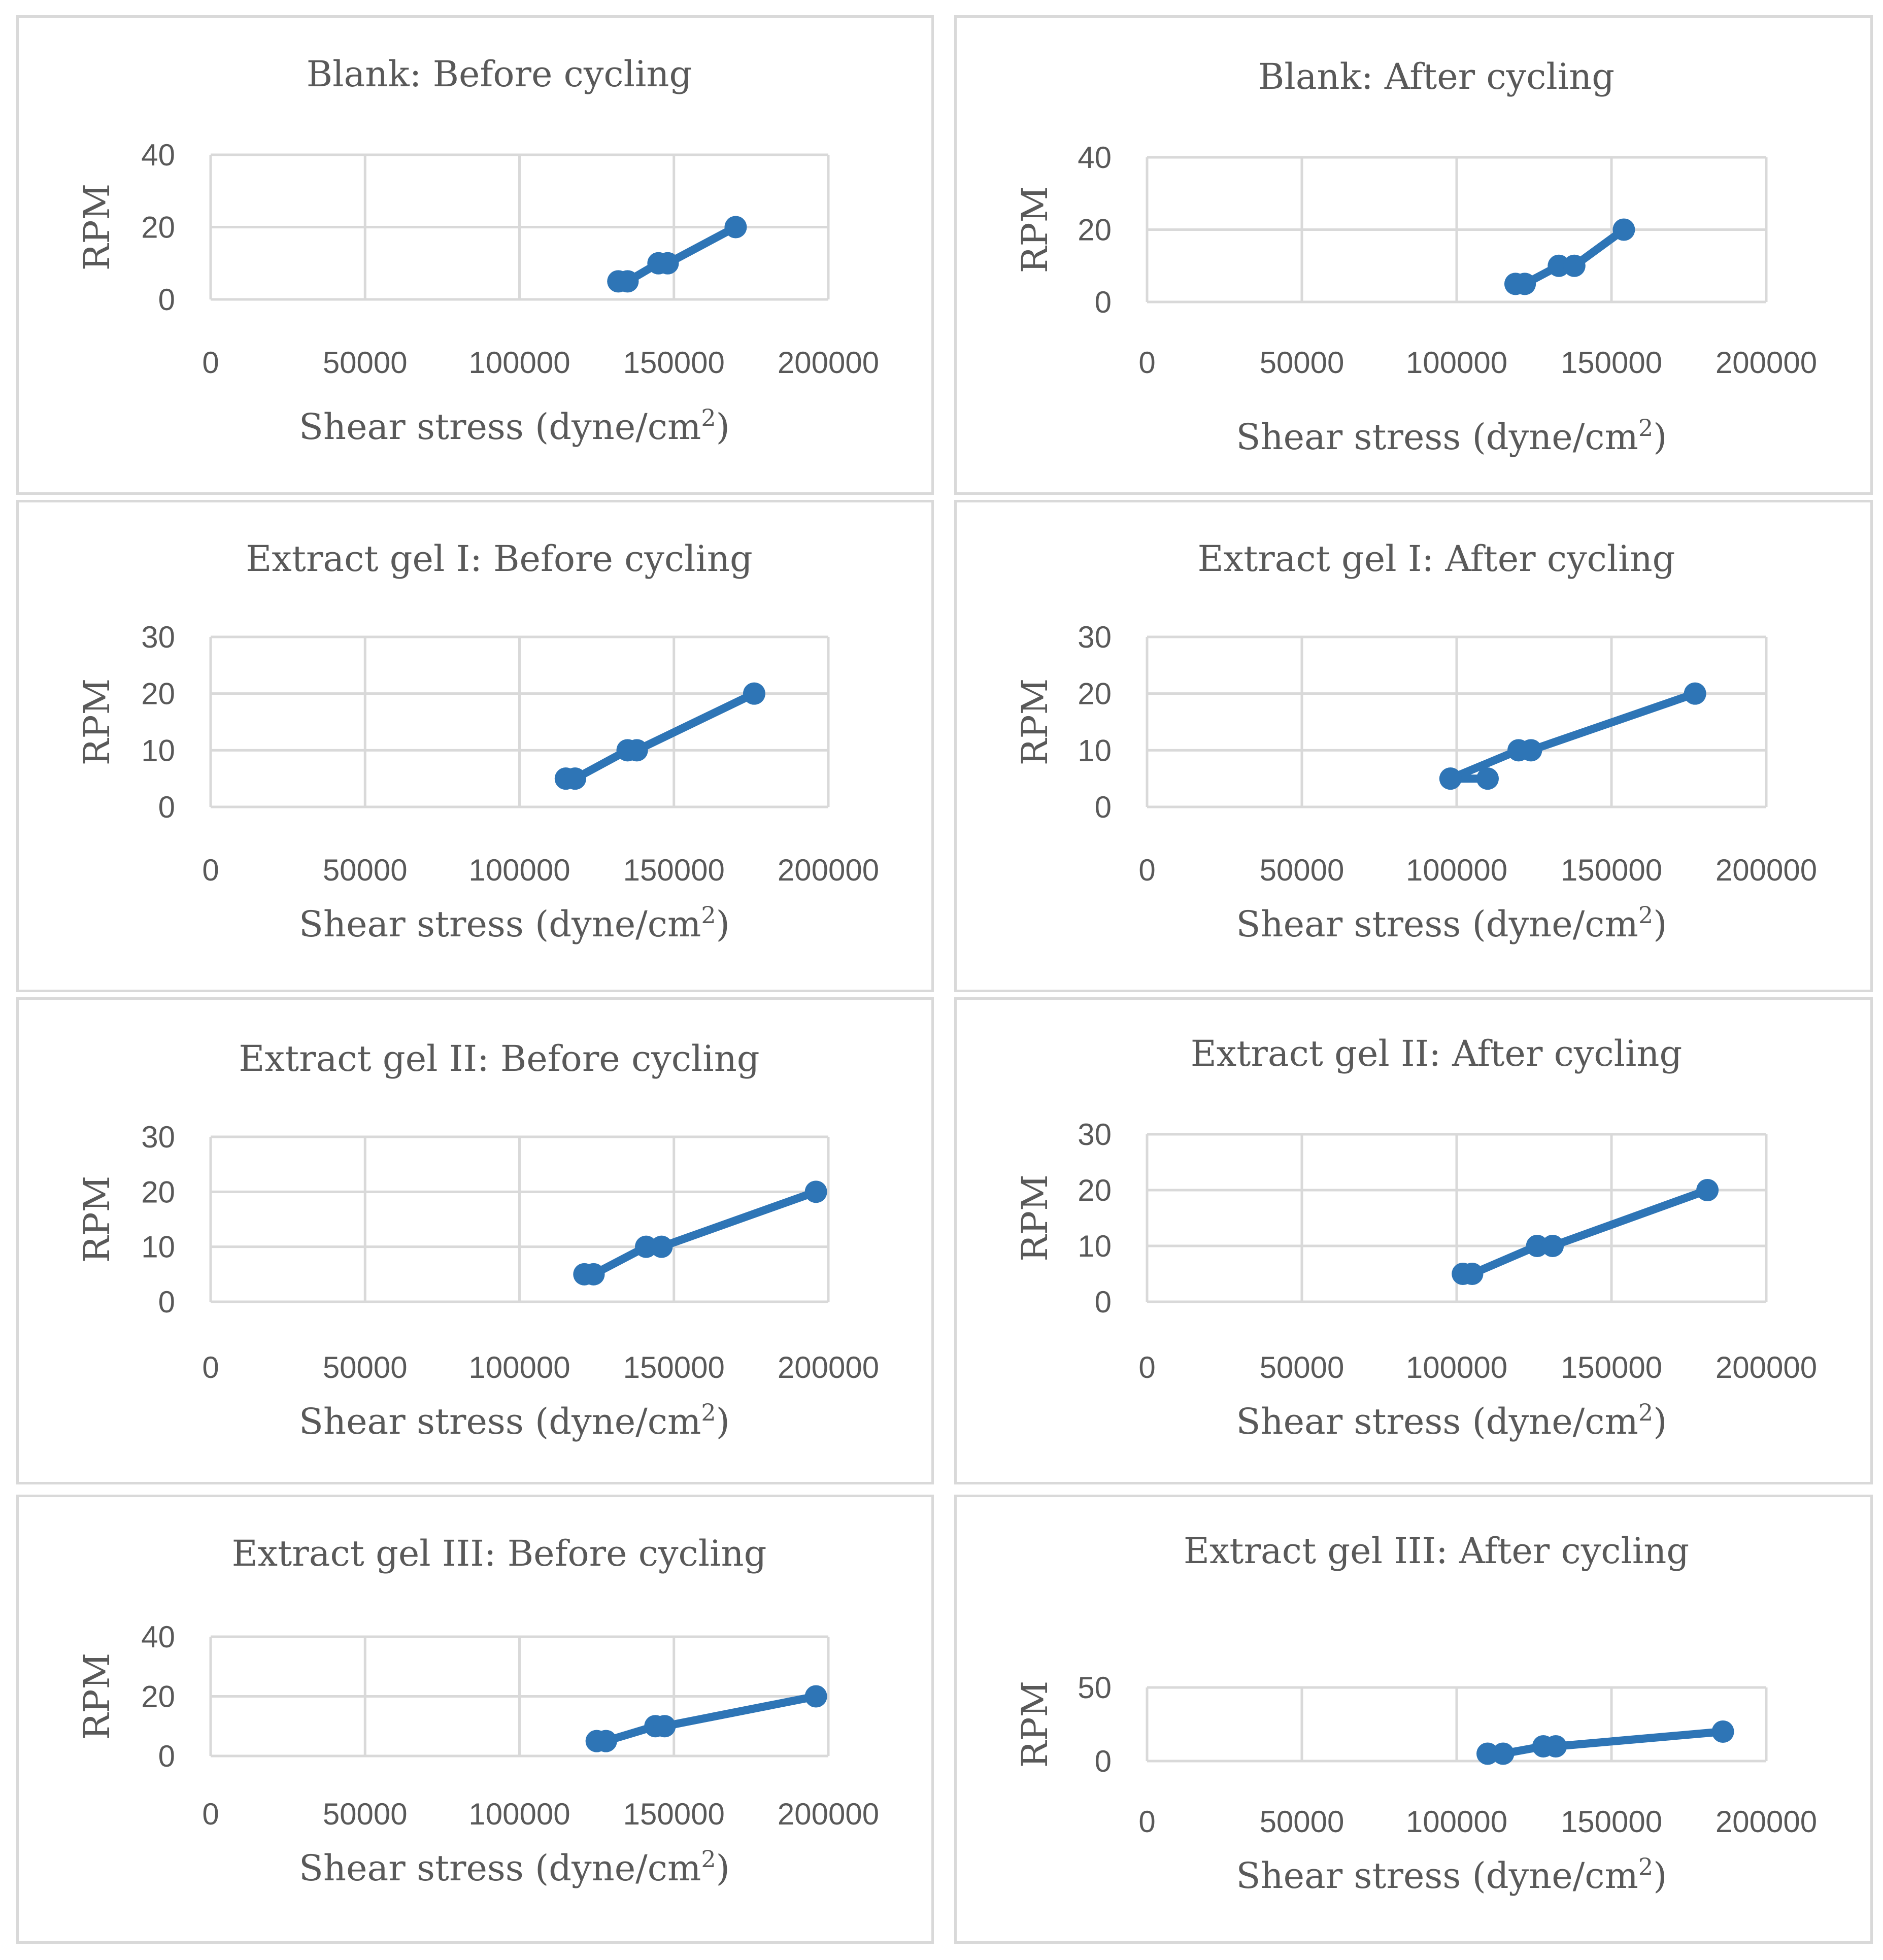 This screenshot has width=1883, height=1960. Describe the element at coordinates (499, 1058) in the screenshot. I see `chart-title: Extract gel II: Before cycling` at that location.